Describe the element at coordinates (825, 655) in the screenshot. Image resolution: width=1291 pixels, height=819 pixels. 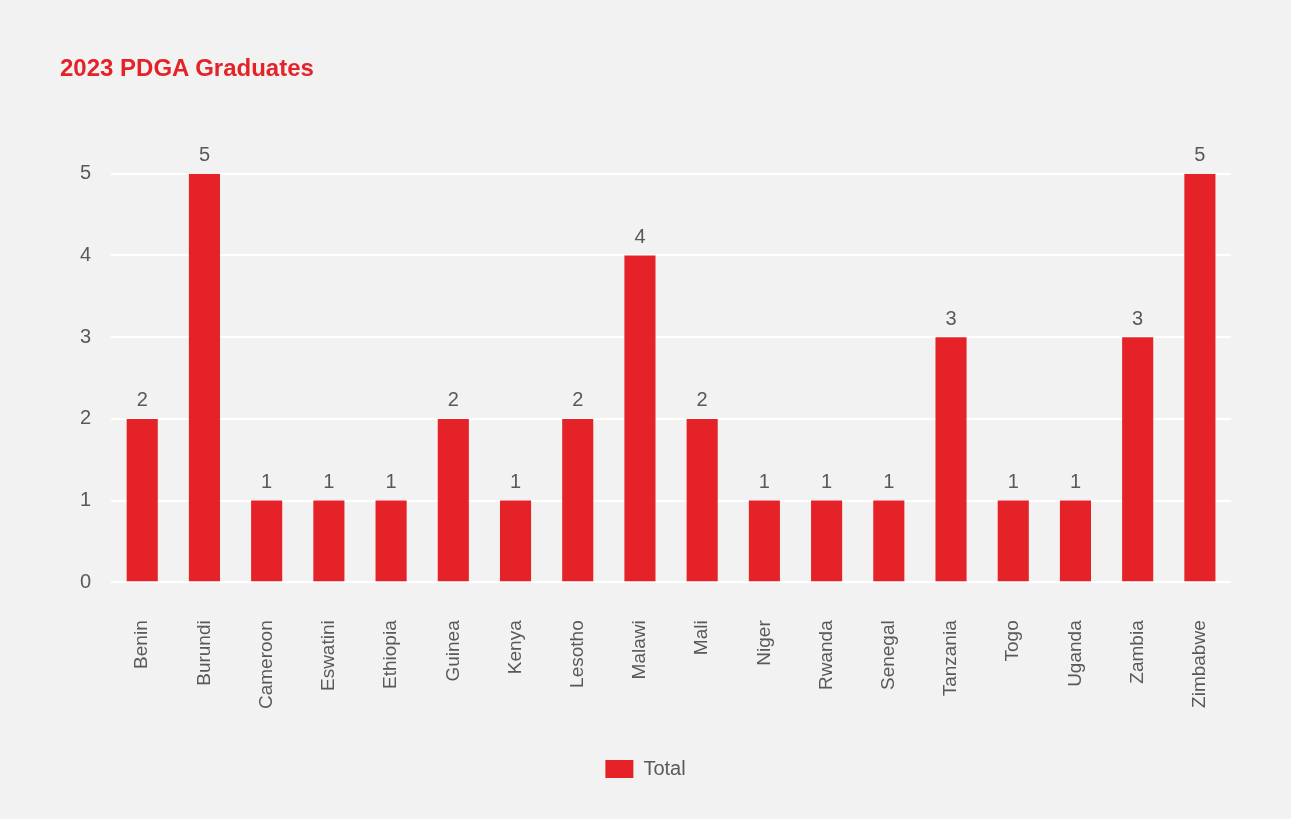
I see `x-tick-label: Rwanda` at that location.